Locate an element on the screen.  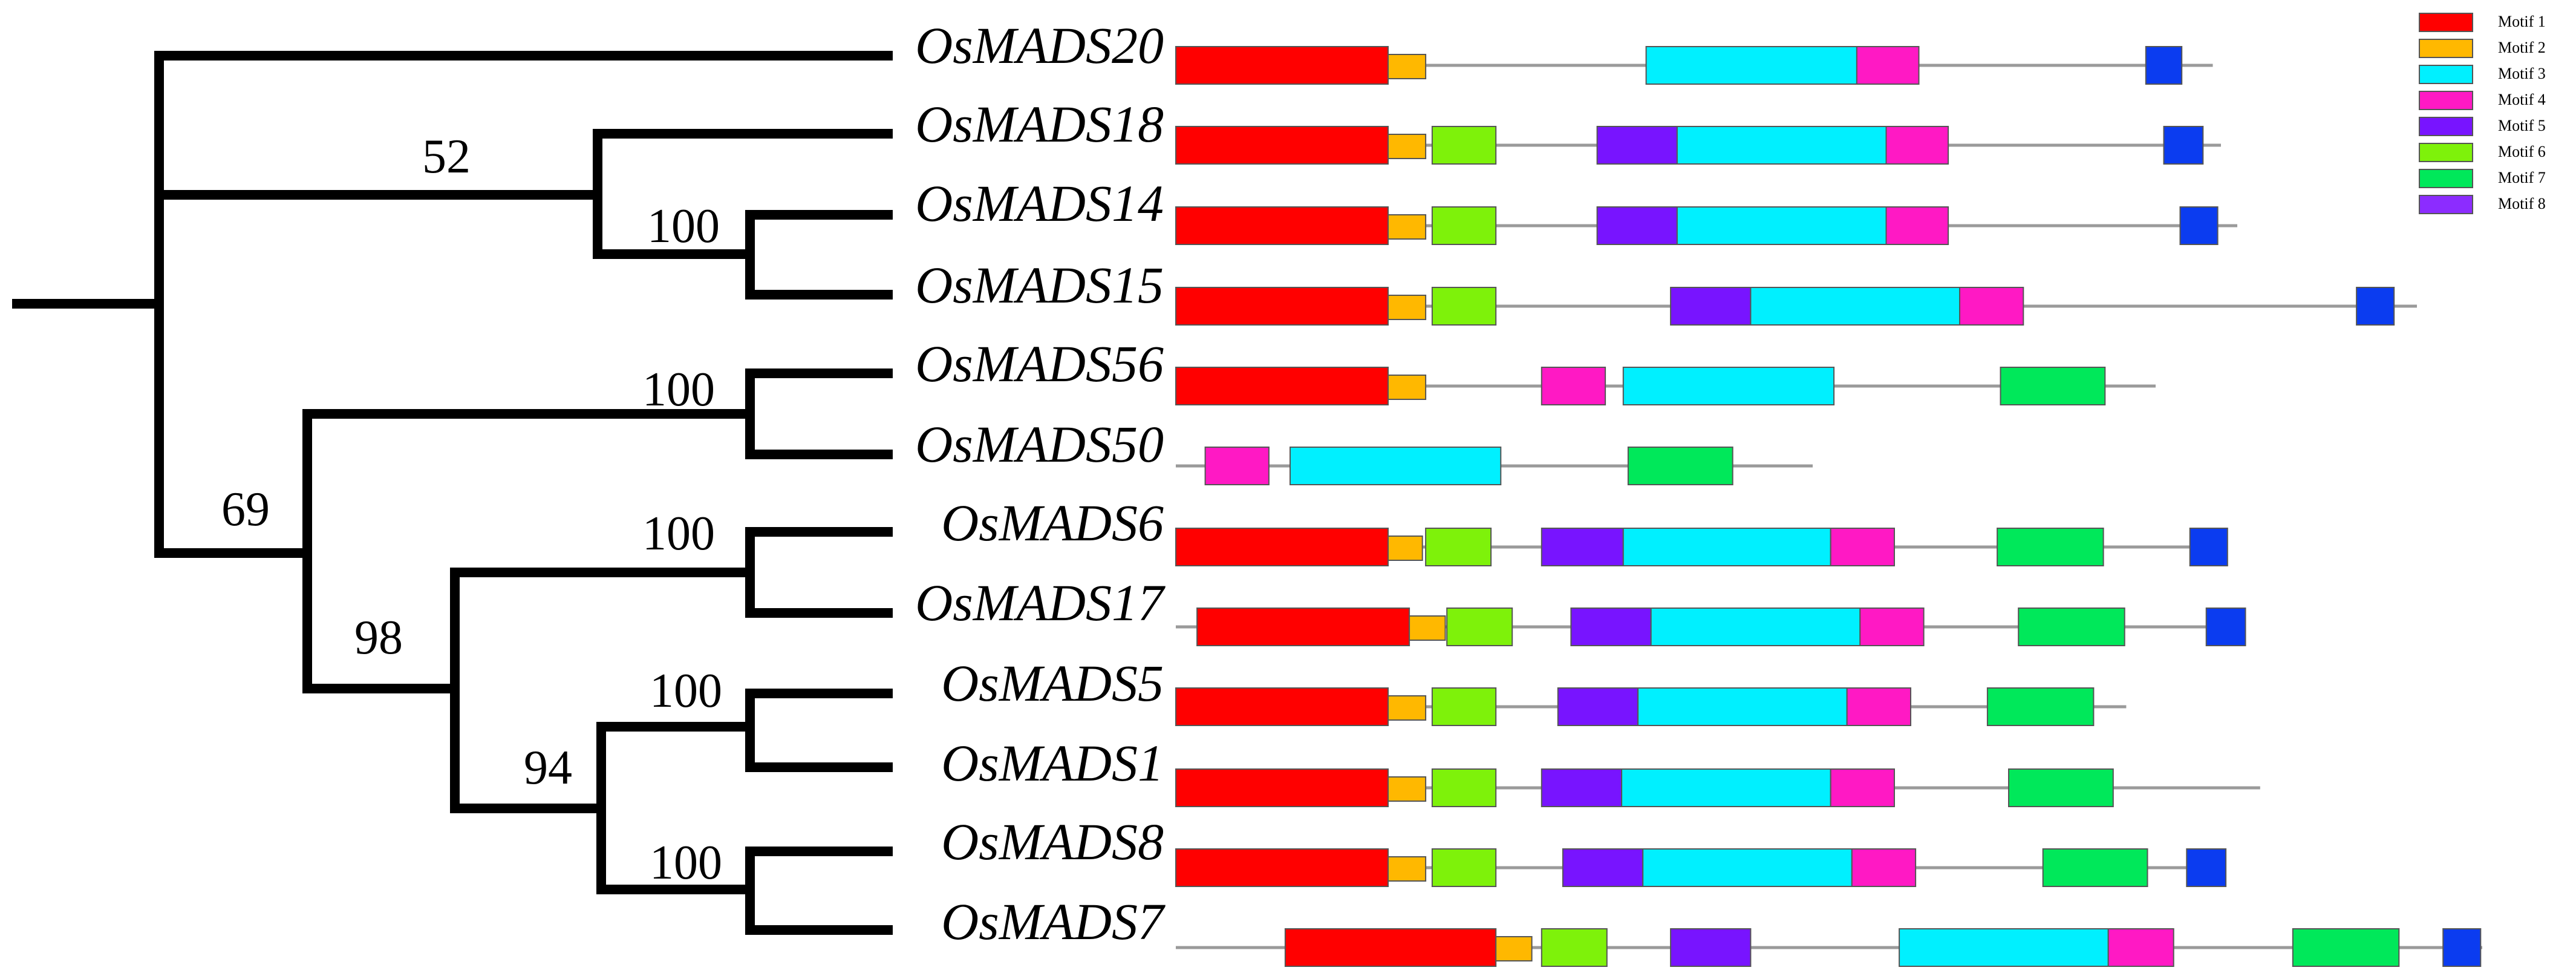
gene-label: OsMADS17 is located at coordinates (1040, 603).